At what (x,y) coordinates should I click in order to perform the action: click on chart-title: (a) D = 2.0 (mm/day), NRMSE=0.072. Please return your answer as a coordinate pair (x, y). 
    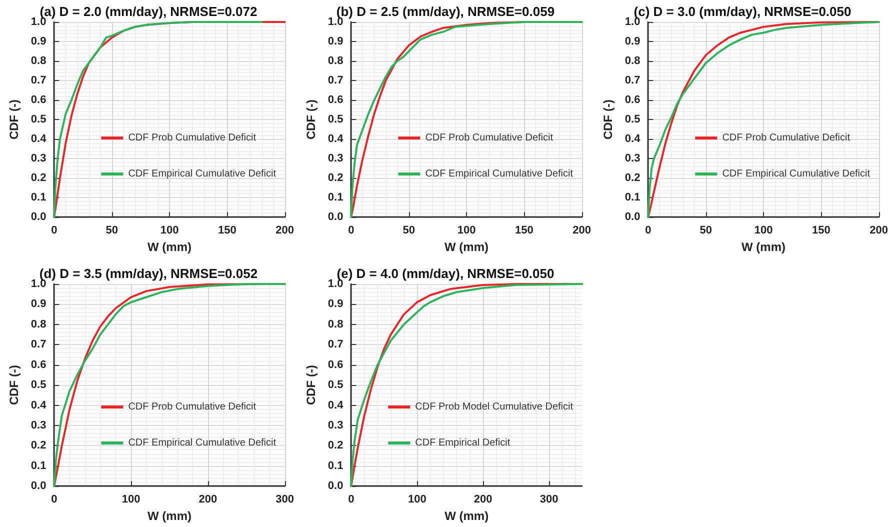
    Looking at the image, I should click on (149, 11).